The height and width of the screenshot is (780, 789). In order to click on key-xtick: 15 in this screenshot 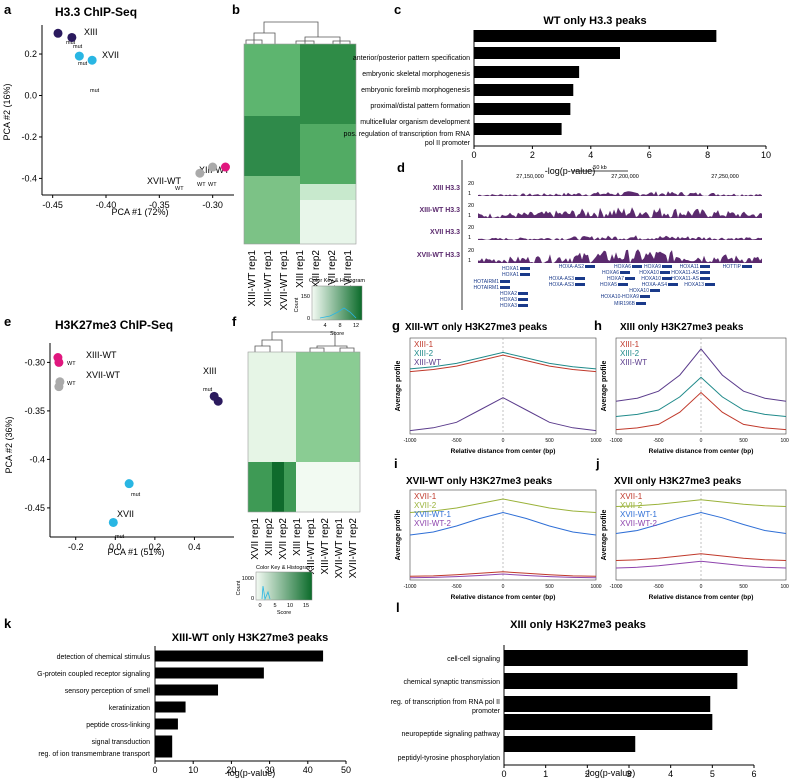, I will do `click(306, 606)`.